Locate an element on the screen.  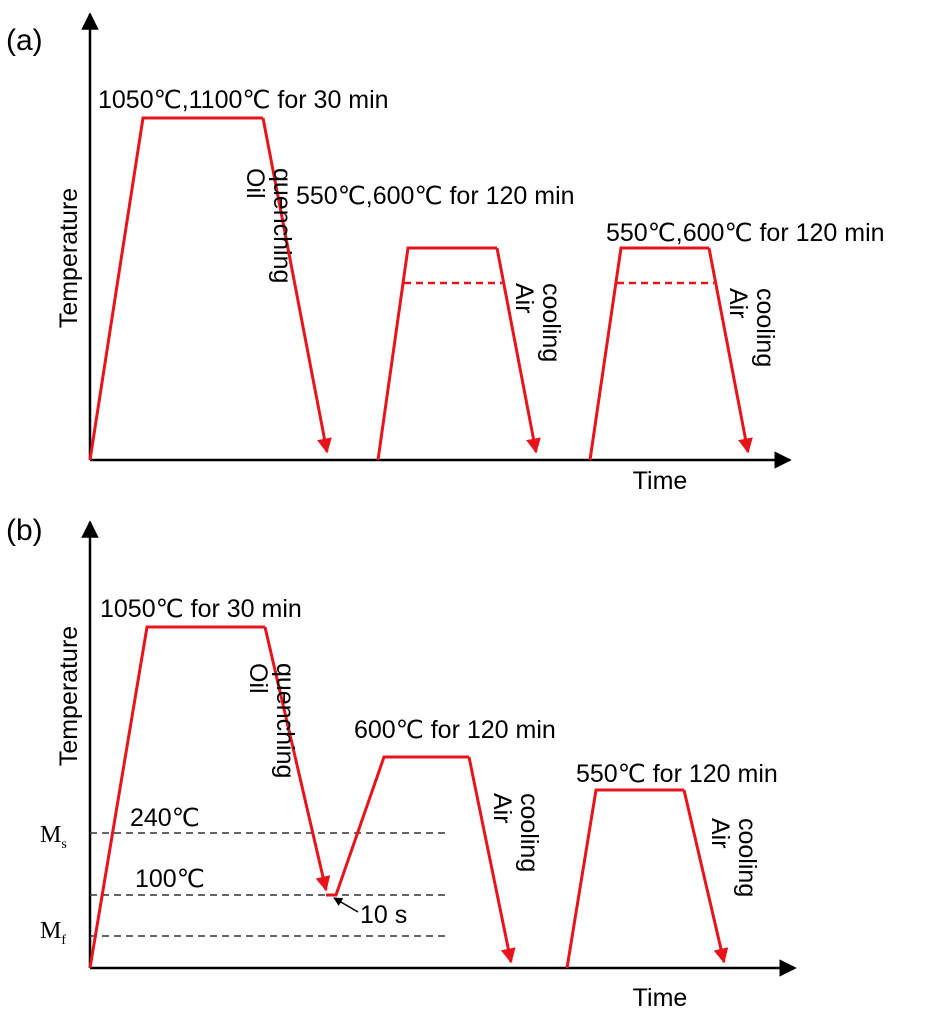
panel-b-cool1-label-line2: cooling is located at coordinates (529, 832).